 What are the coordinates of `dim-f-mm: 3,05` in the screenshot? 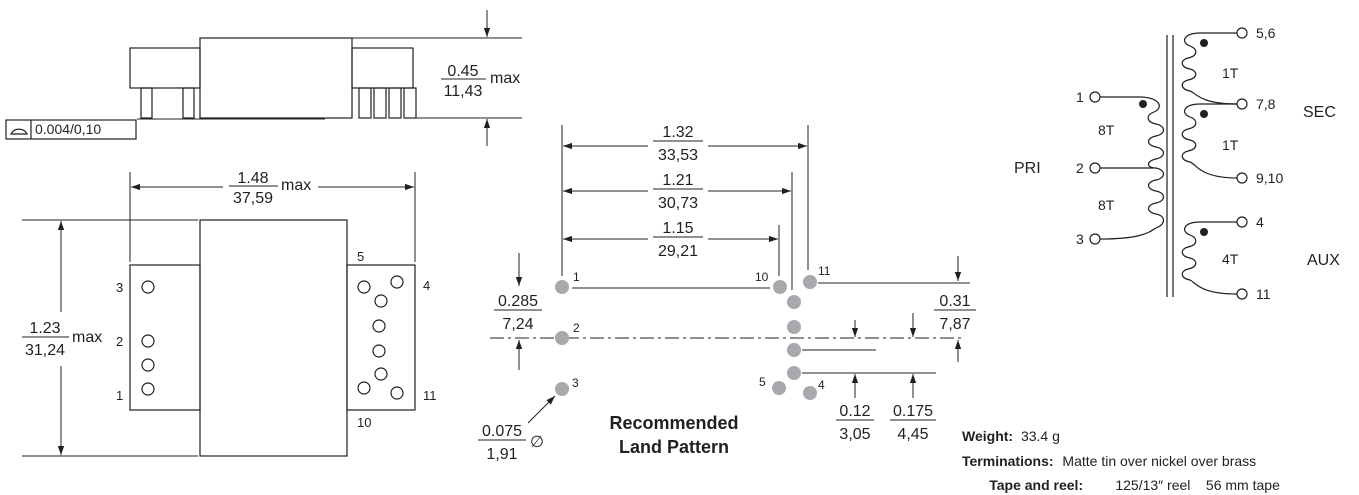 It's located at (854, 434).